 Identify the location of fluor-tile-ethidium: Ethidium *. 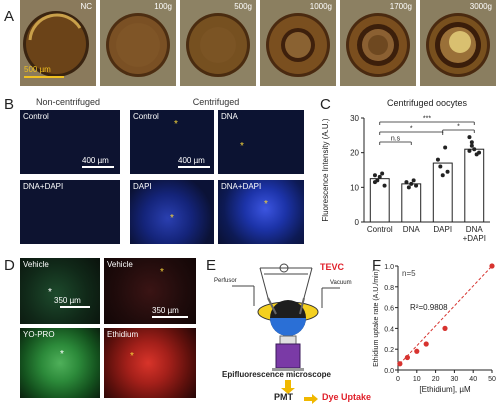
(150, 363).